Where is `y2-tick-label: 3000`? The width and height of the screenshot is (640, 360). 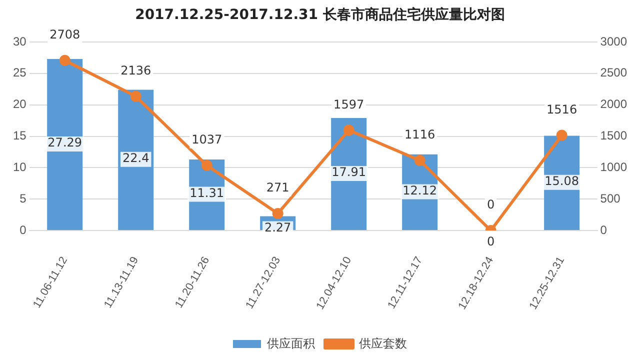 y2-tick-label: 3000 is located at coordinates (614, 41).